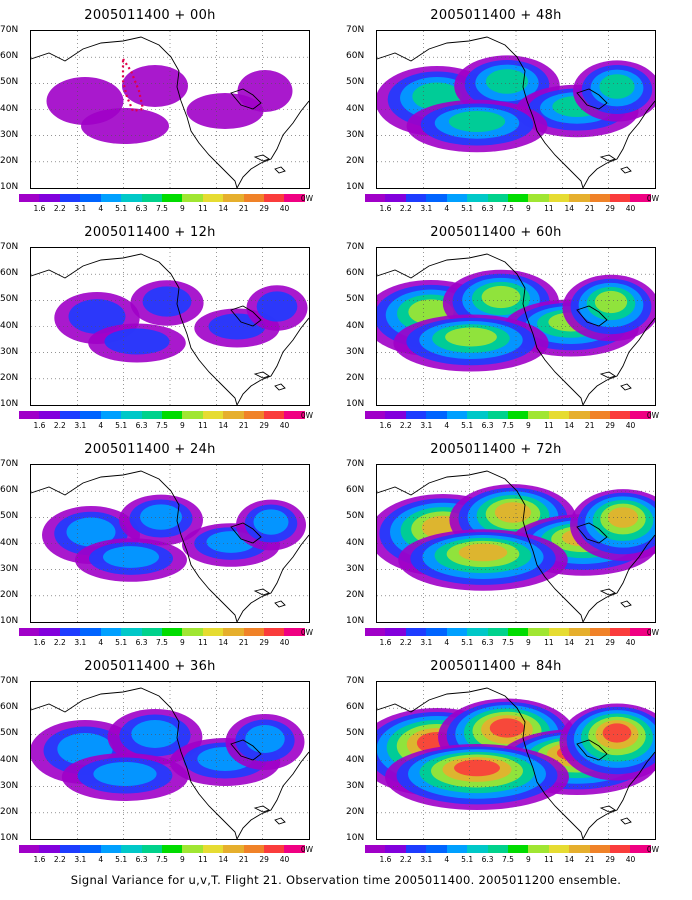 The image size is (692, 900). I want to click on colorbar-label: 2.2, so click(405, 859).